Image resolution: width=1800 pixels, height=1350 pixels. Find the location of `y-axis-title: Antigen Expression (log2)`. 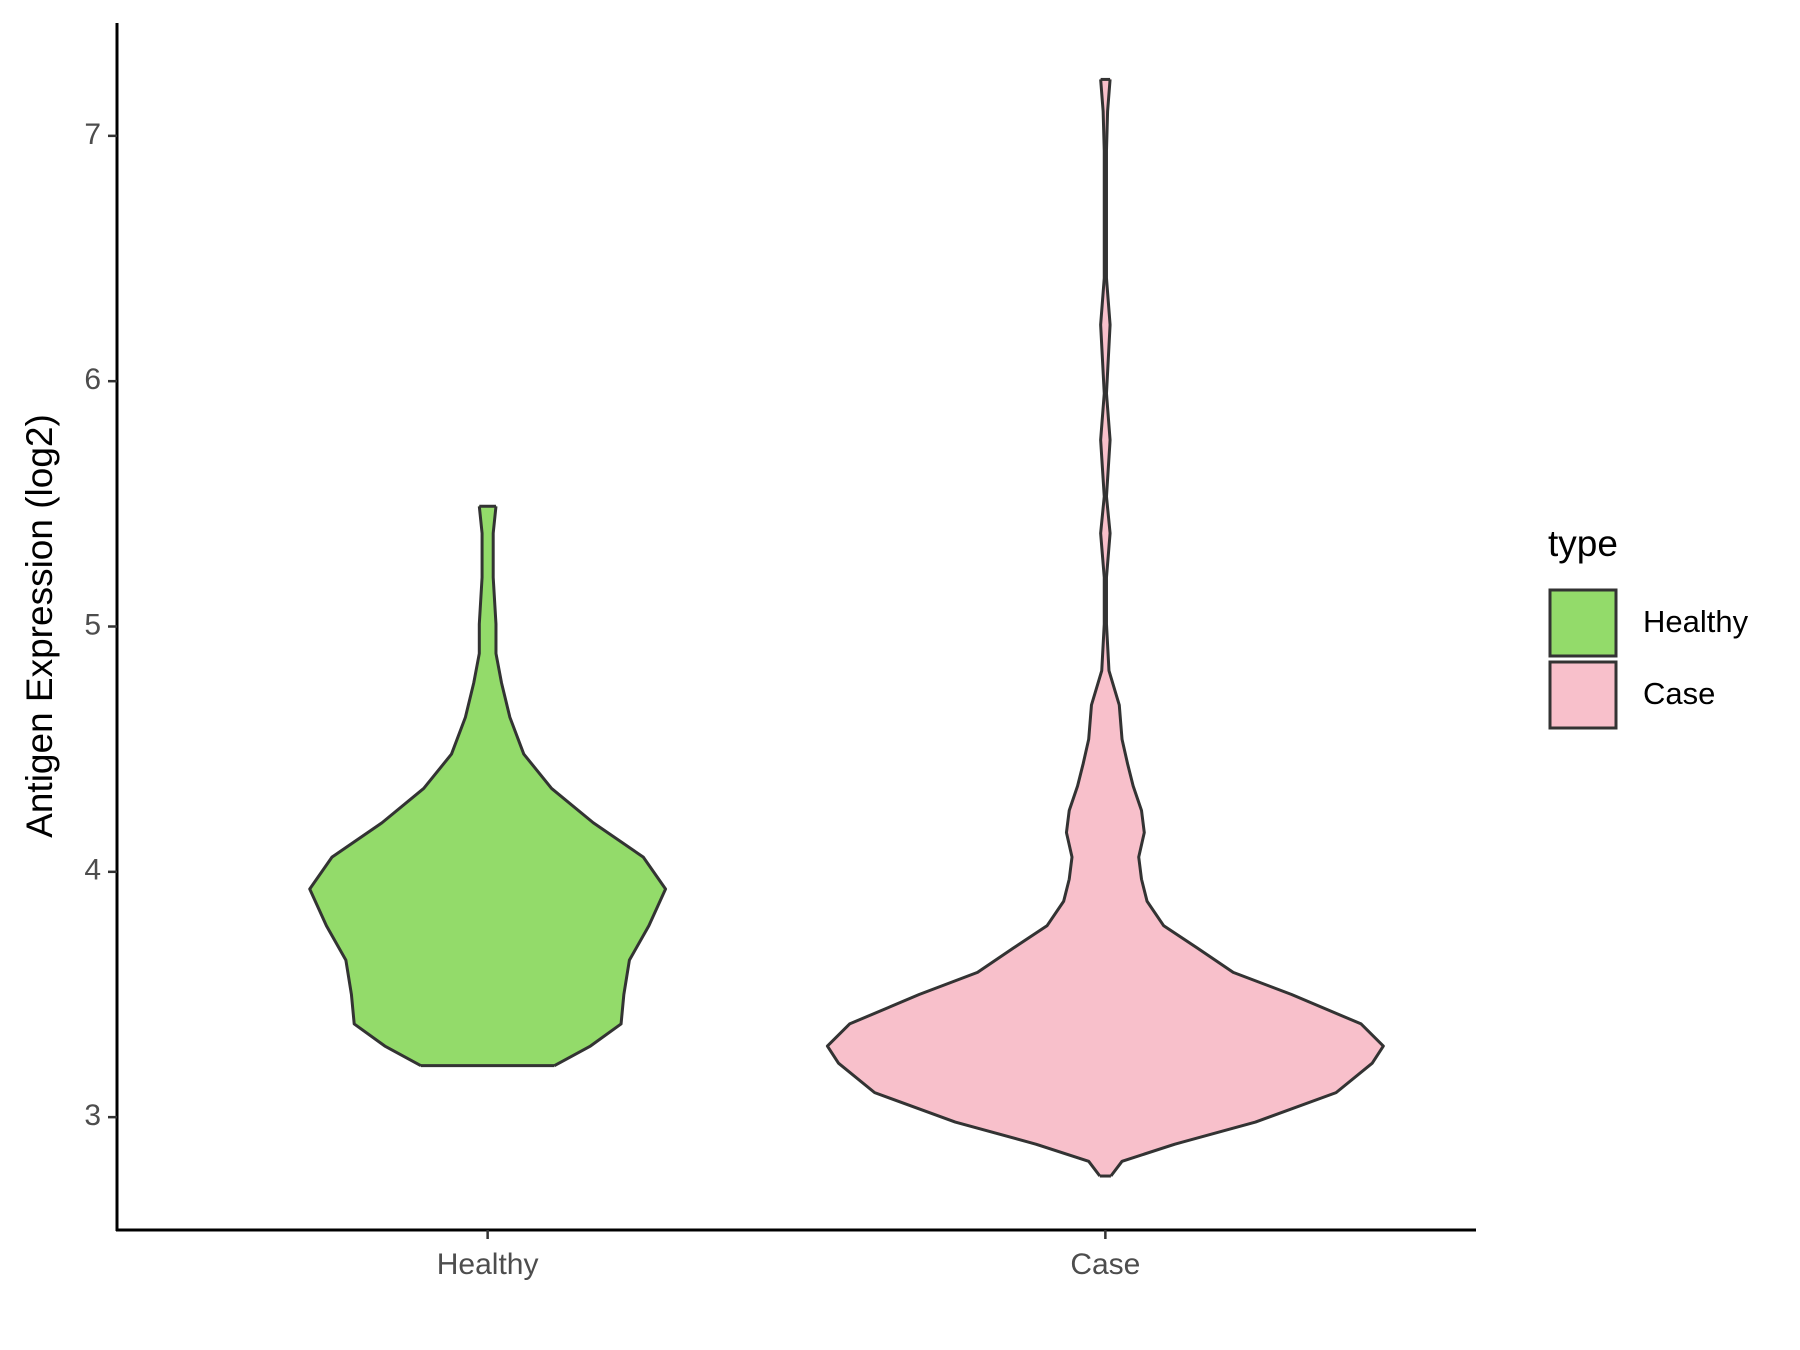

y-axis-title: Antigen Expression (log2) is located at coordinates (39, 626).